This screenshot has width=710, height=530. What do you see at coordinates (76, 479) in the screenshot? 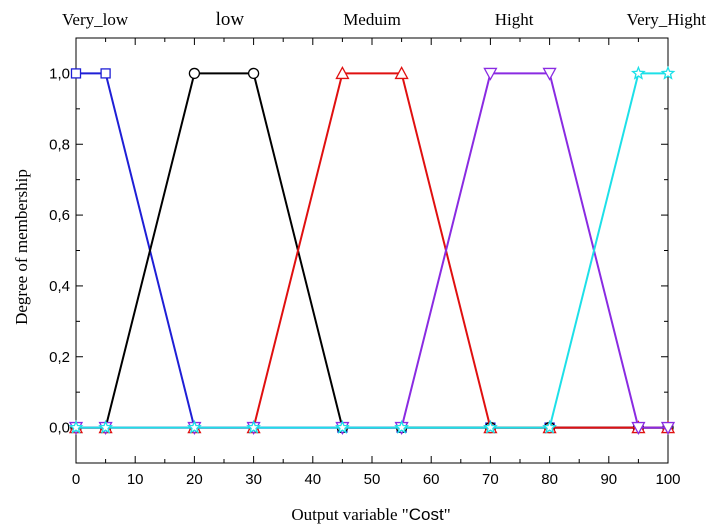
I see `x-tick-label: 0` at bounding box center [76, 479].